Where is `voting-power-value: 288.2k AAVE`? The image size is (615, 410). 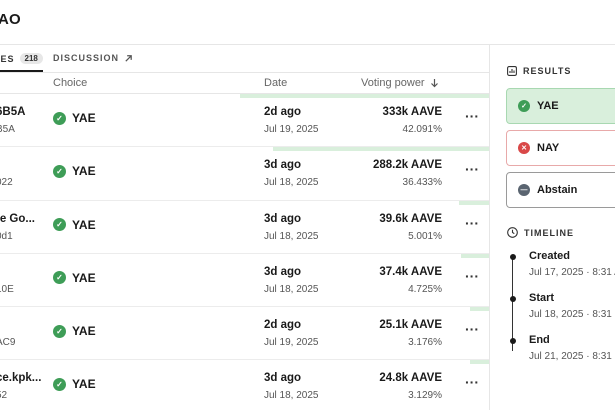 voting-power-value: 288.2k AAVE is located at coordinates (407, 165).